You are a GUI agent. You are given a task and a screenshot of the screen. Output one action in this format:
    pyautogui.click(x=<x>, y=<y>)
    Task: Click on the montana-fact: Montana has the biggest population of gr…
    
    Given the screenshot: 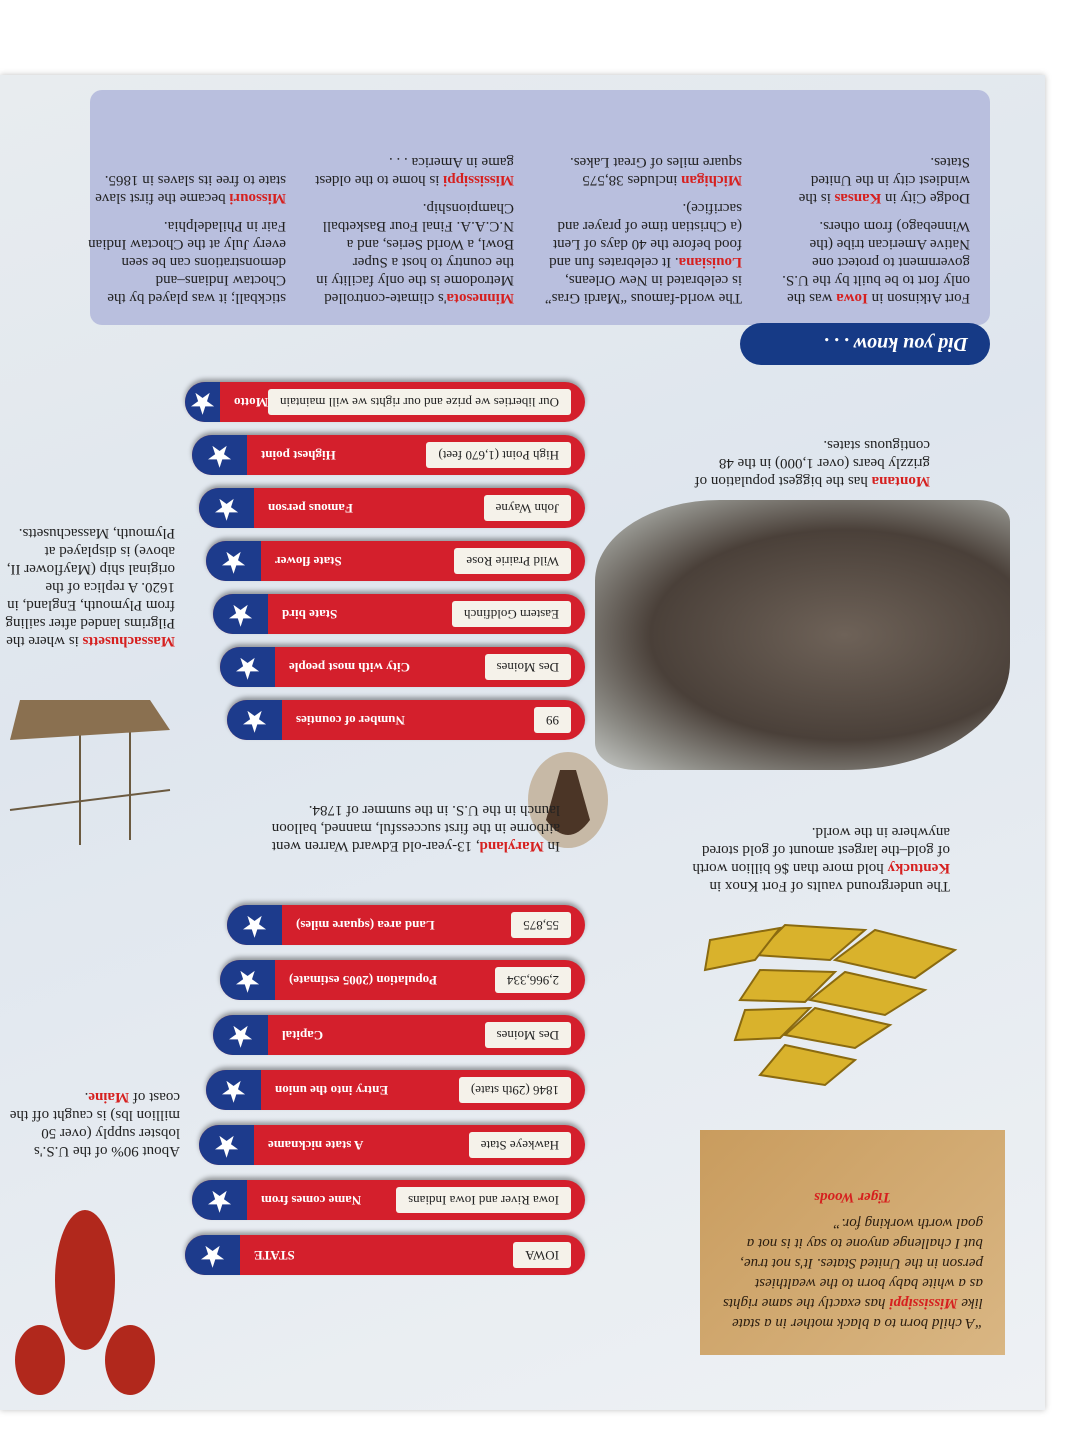 What is the action you would take?
    pyautogui.click(x=795, y=463)
    